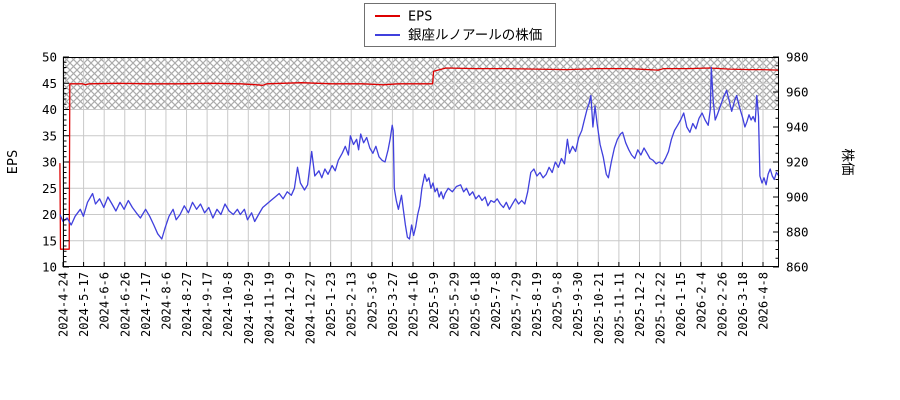  Describe the element at coordinates (49, 267) in the screenshot. I see `left-tick-label: 10` at that location.